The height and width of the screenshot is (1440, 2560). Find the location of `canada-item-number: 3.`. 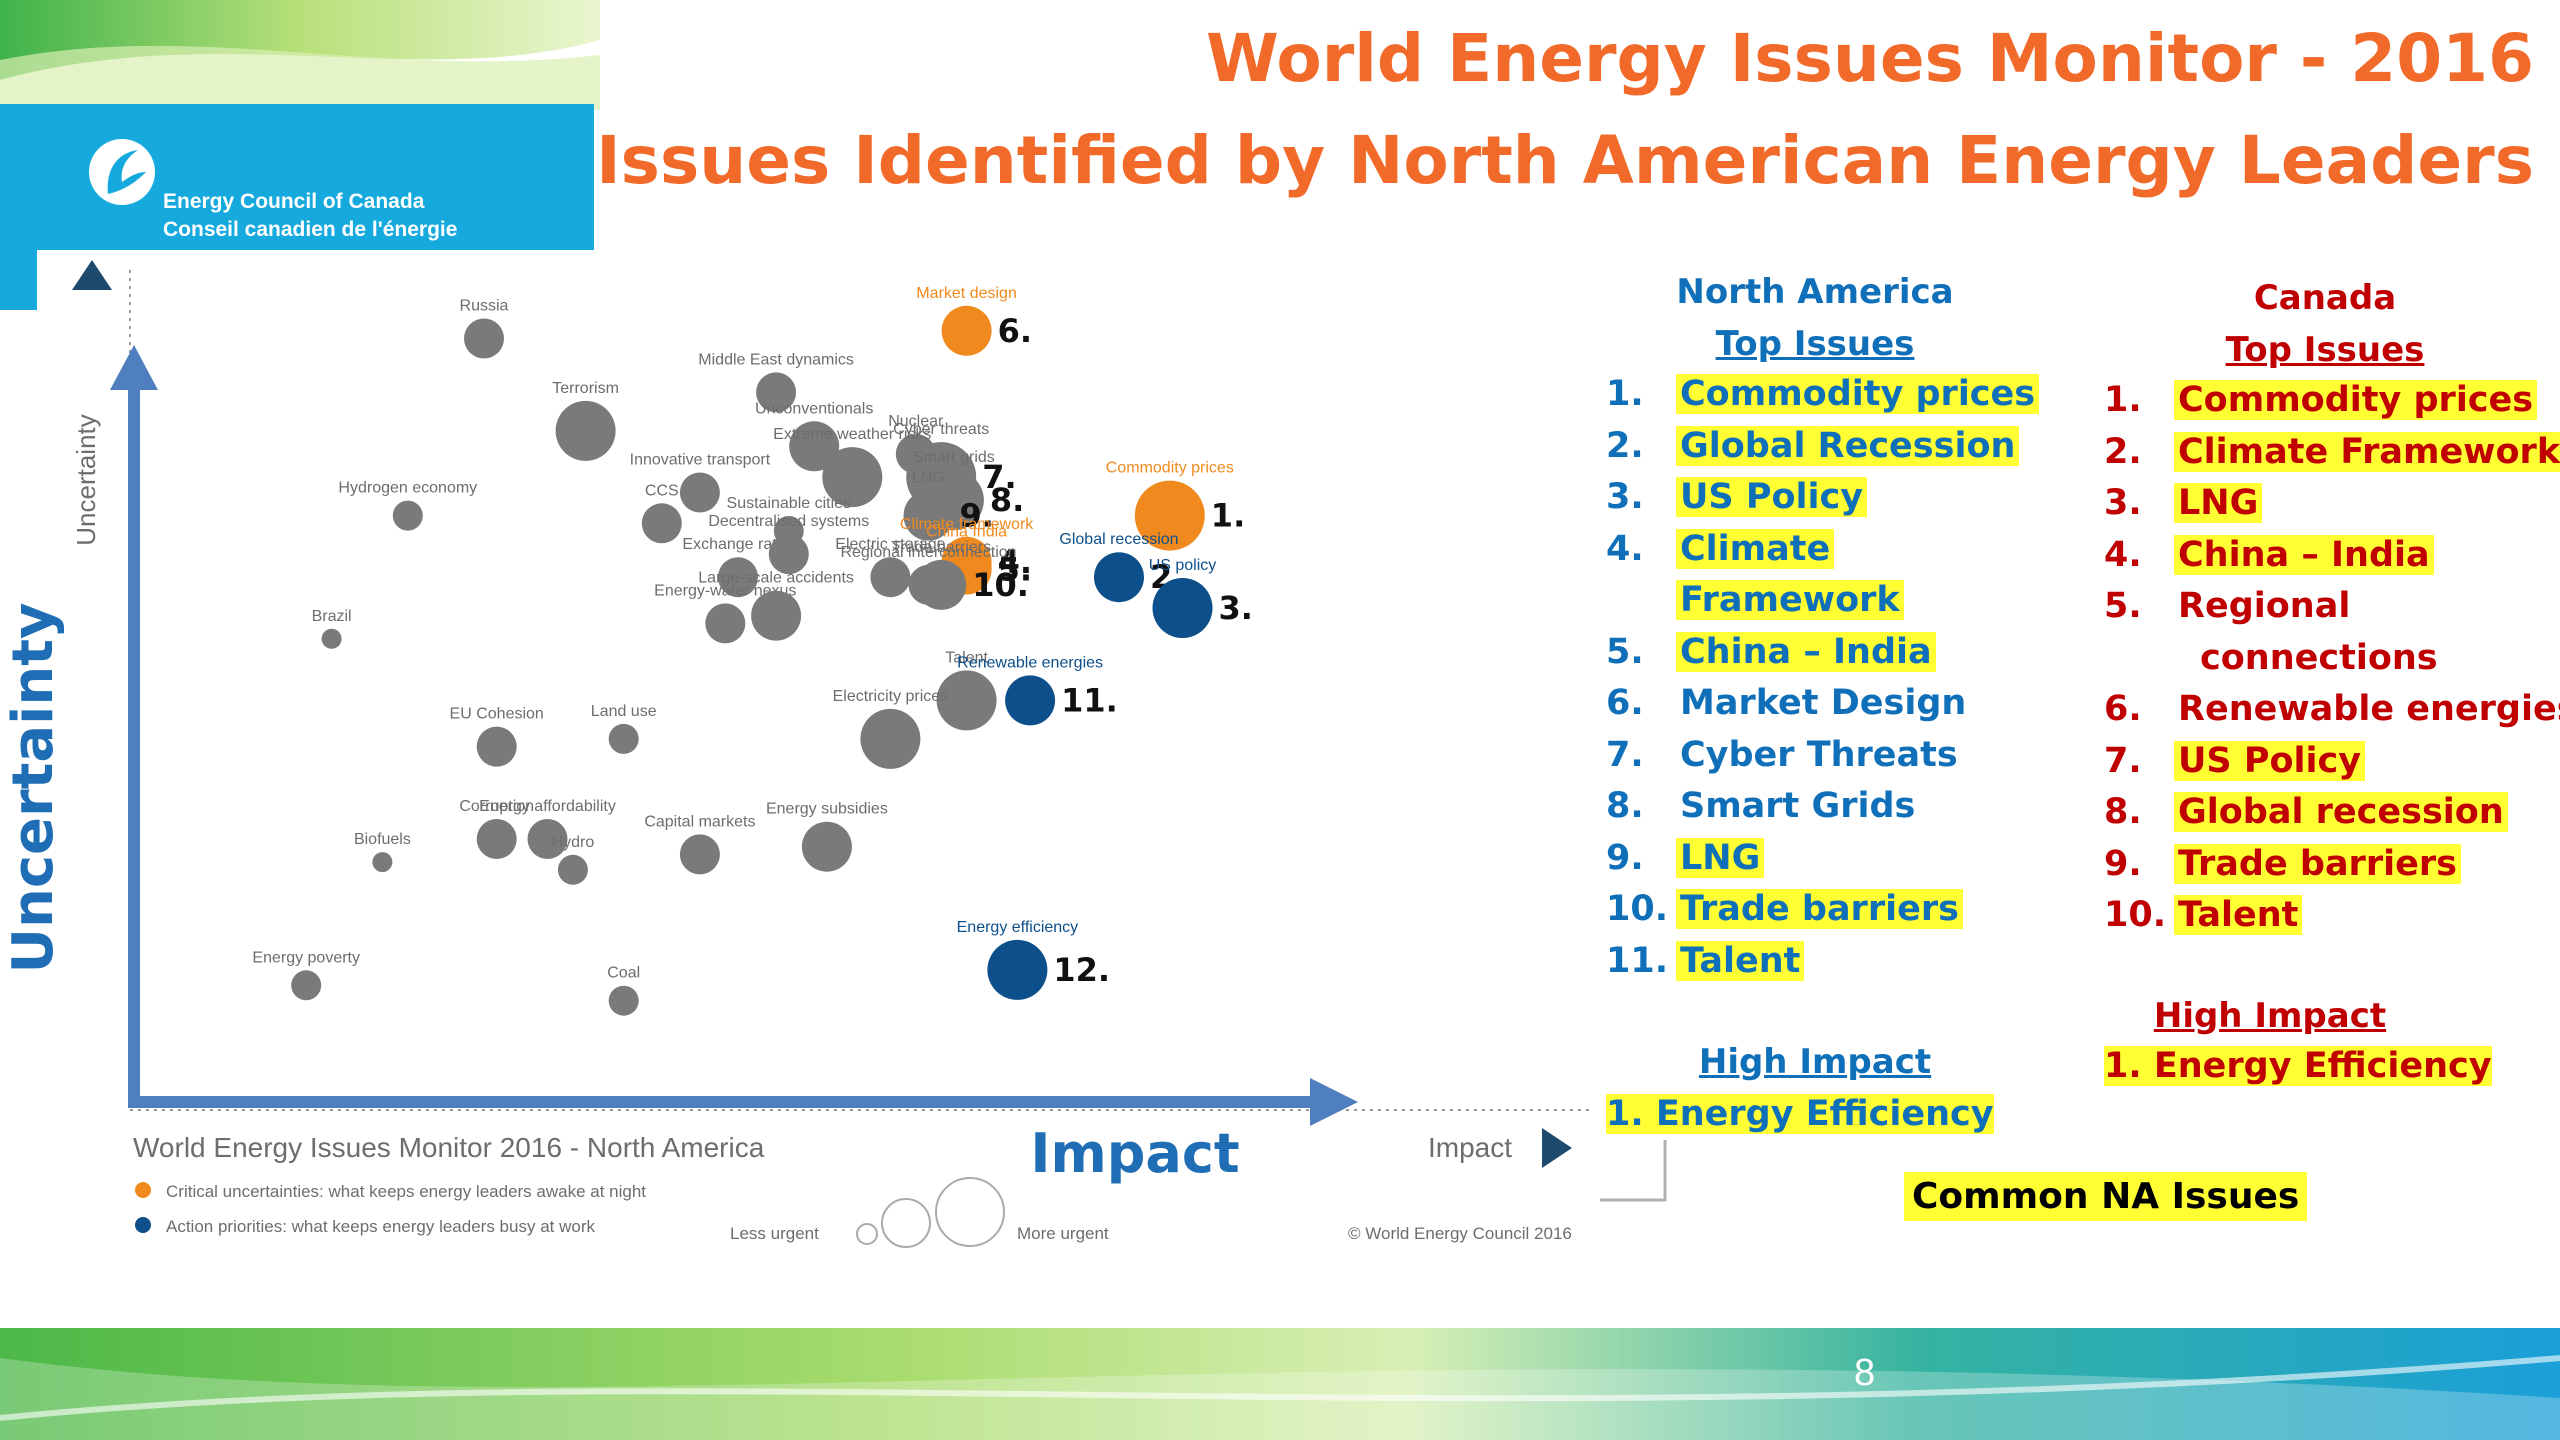

canada-item-number: 3. is located at coordinates (2123, 503).